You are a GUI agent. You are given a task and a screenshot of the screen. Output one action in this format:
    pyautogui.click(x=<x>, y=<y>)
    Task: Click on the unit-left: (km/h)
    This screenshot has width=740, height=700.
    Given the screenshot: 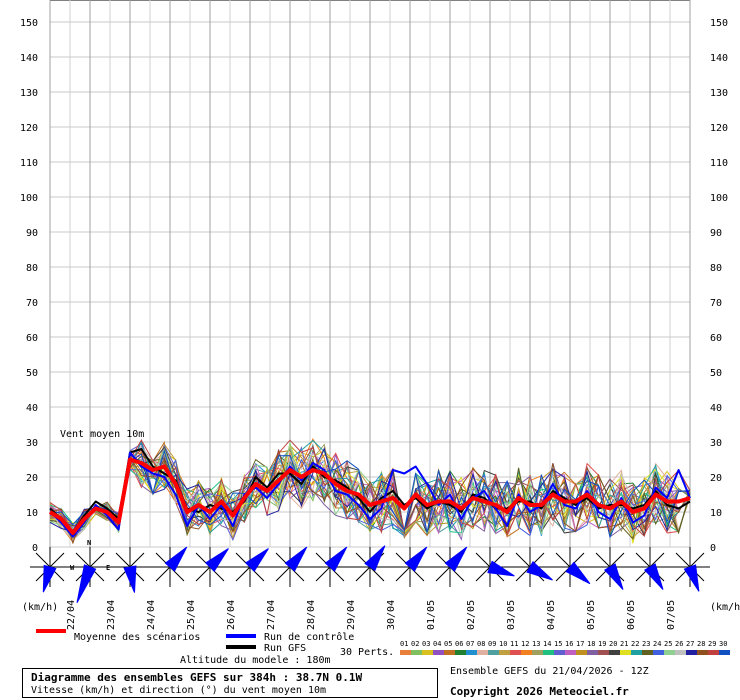 What is the action you would take?
    pyautogui.click(x=40, y=607)
    